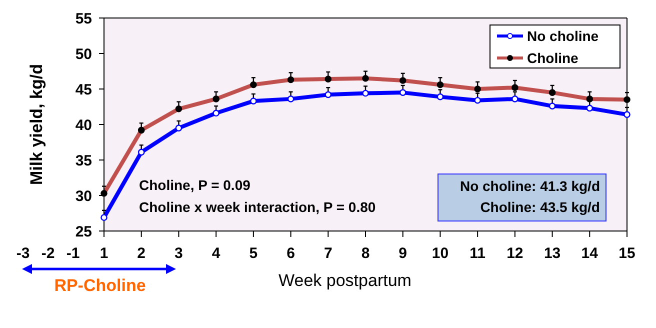  I want to click on x-tick-label: 7, so click(328, 253).